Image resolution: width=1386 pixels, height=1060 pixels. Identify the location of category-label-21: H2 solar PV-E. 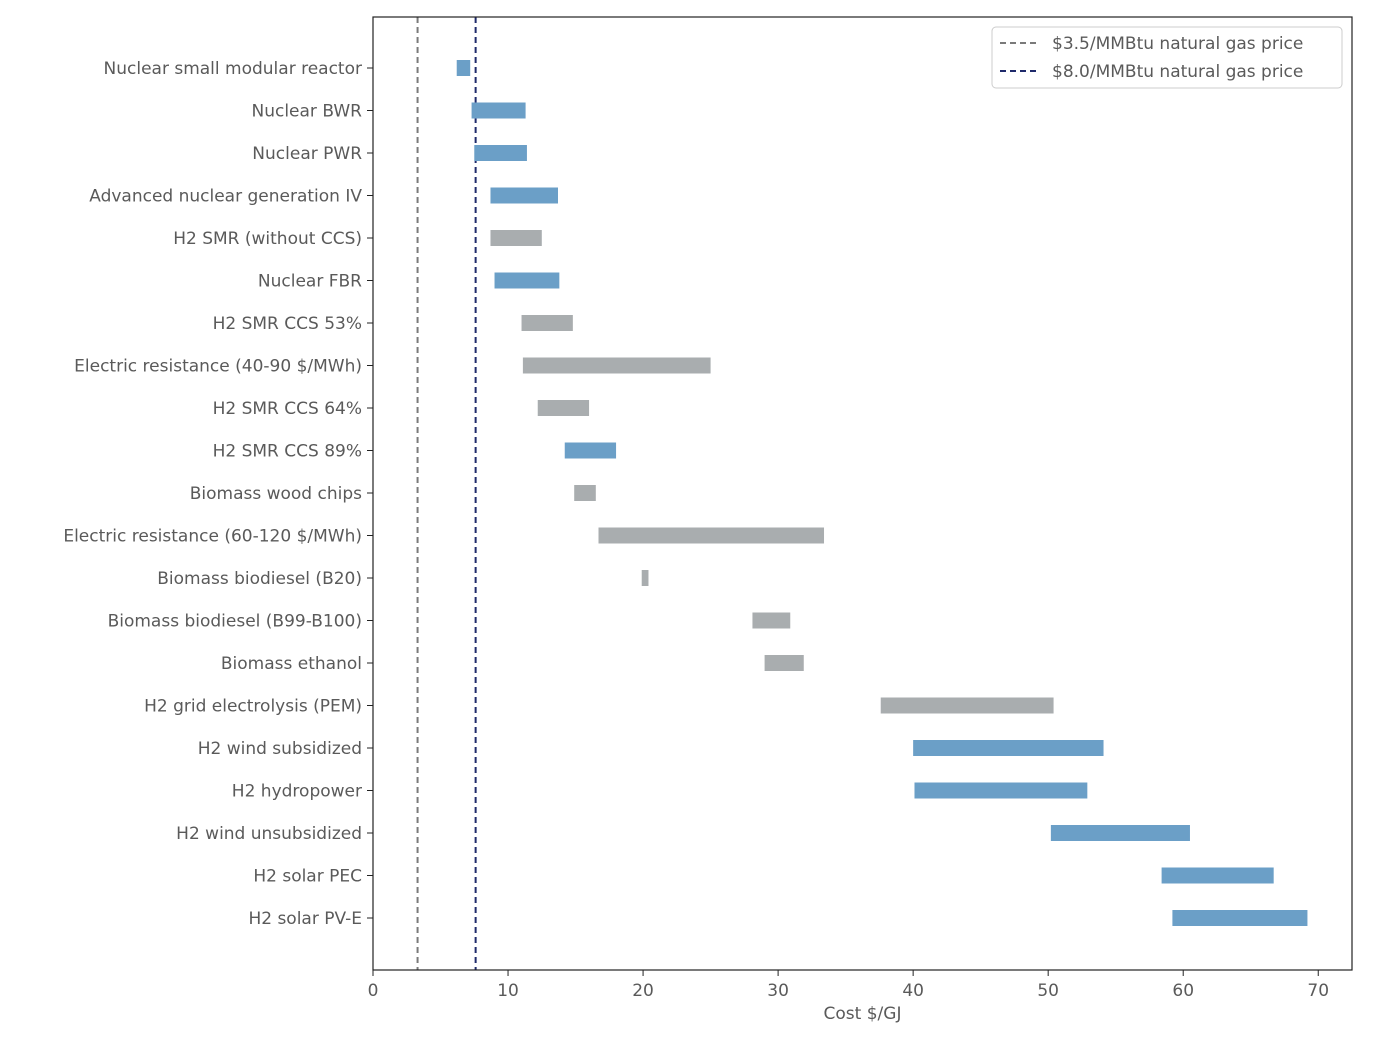
(305, 919).